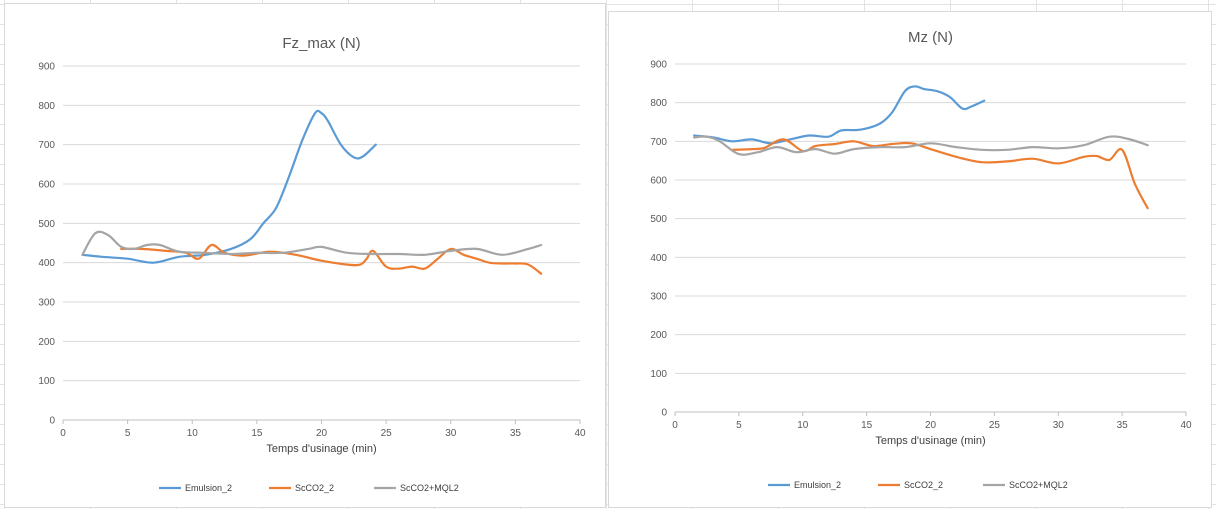 Image resolution: width=1216 pixels, height=509 pixels. Describe the element at coordinates (314, 488) in the screenshot. I see `fz-legend-label-scco2-2: ScCO2_2` at that location.